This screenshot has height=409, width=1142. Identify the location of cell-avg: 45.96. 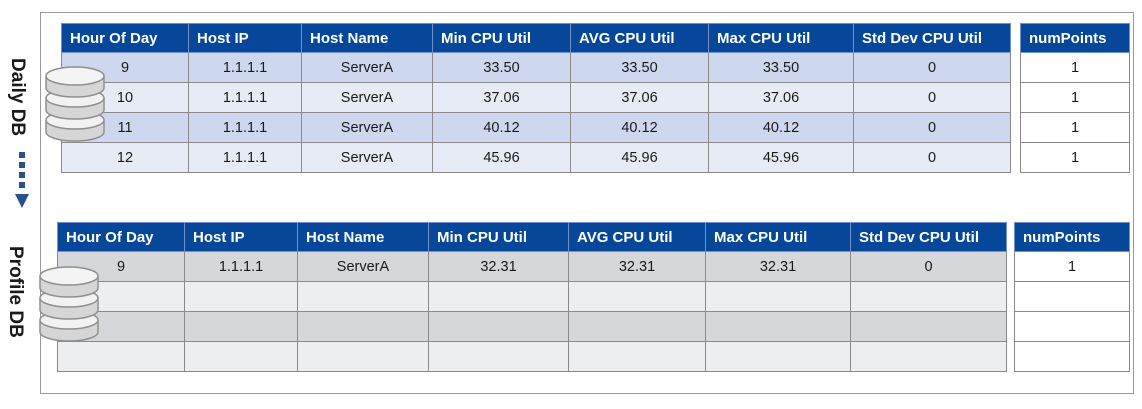
(639, 157).